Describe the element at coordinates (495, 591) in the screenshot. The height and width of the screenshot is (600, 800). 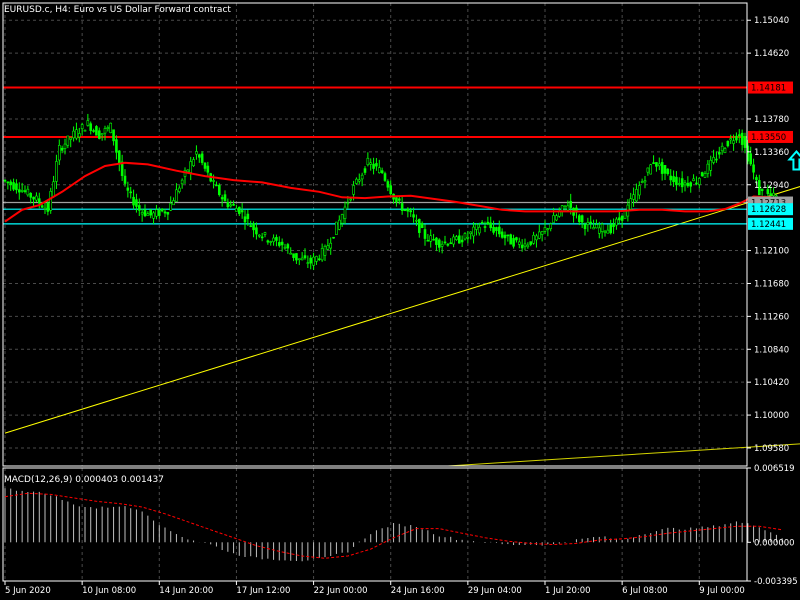
I see `time-tick-label: 29 Jun 04:00` at that location.